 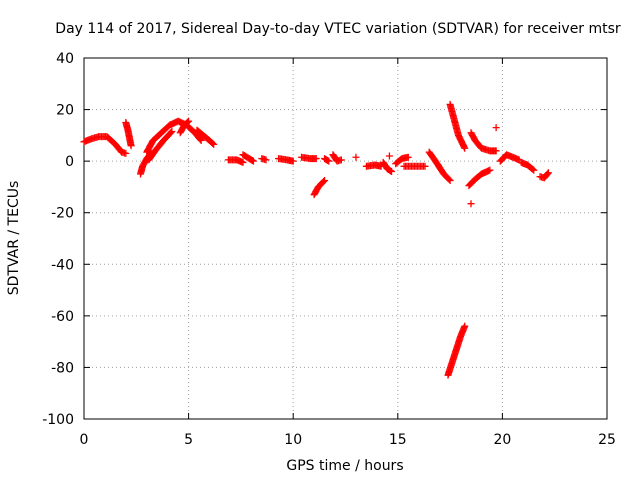 I want to click on x-axis-label: GPS time / hours, so click(x=344, y=466).